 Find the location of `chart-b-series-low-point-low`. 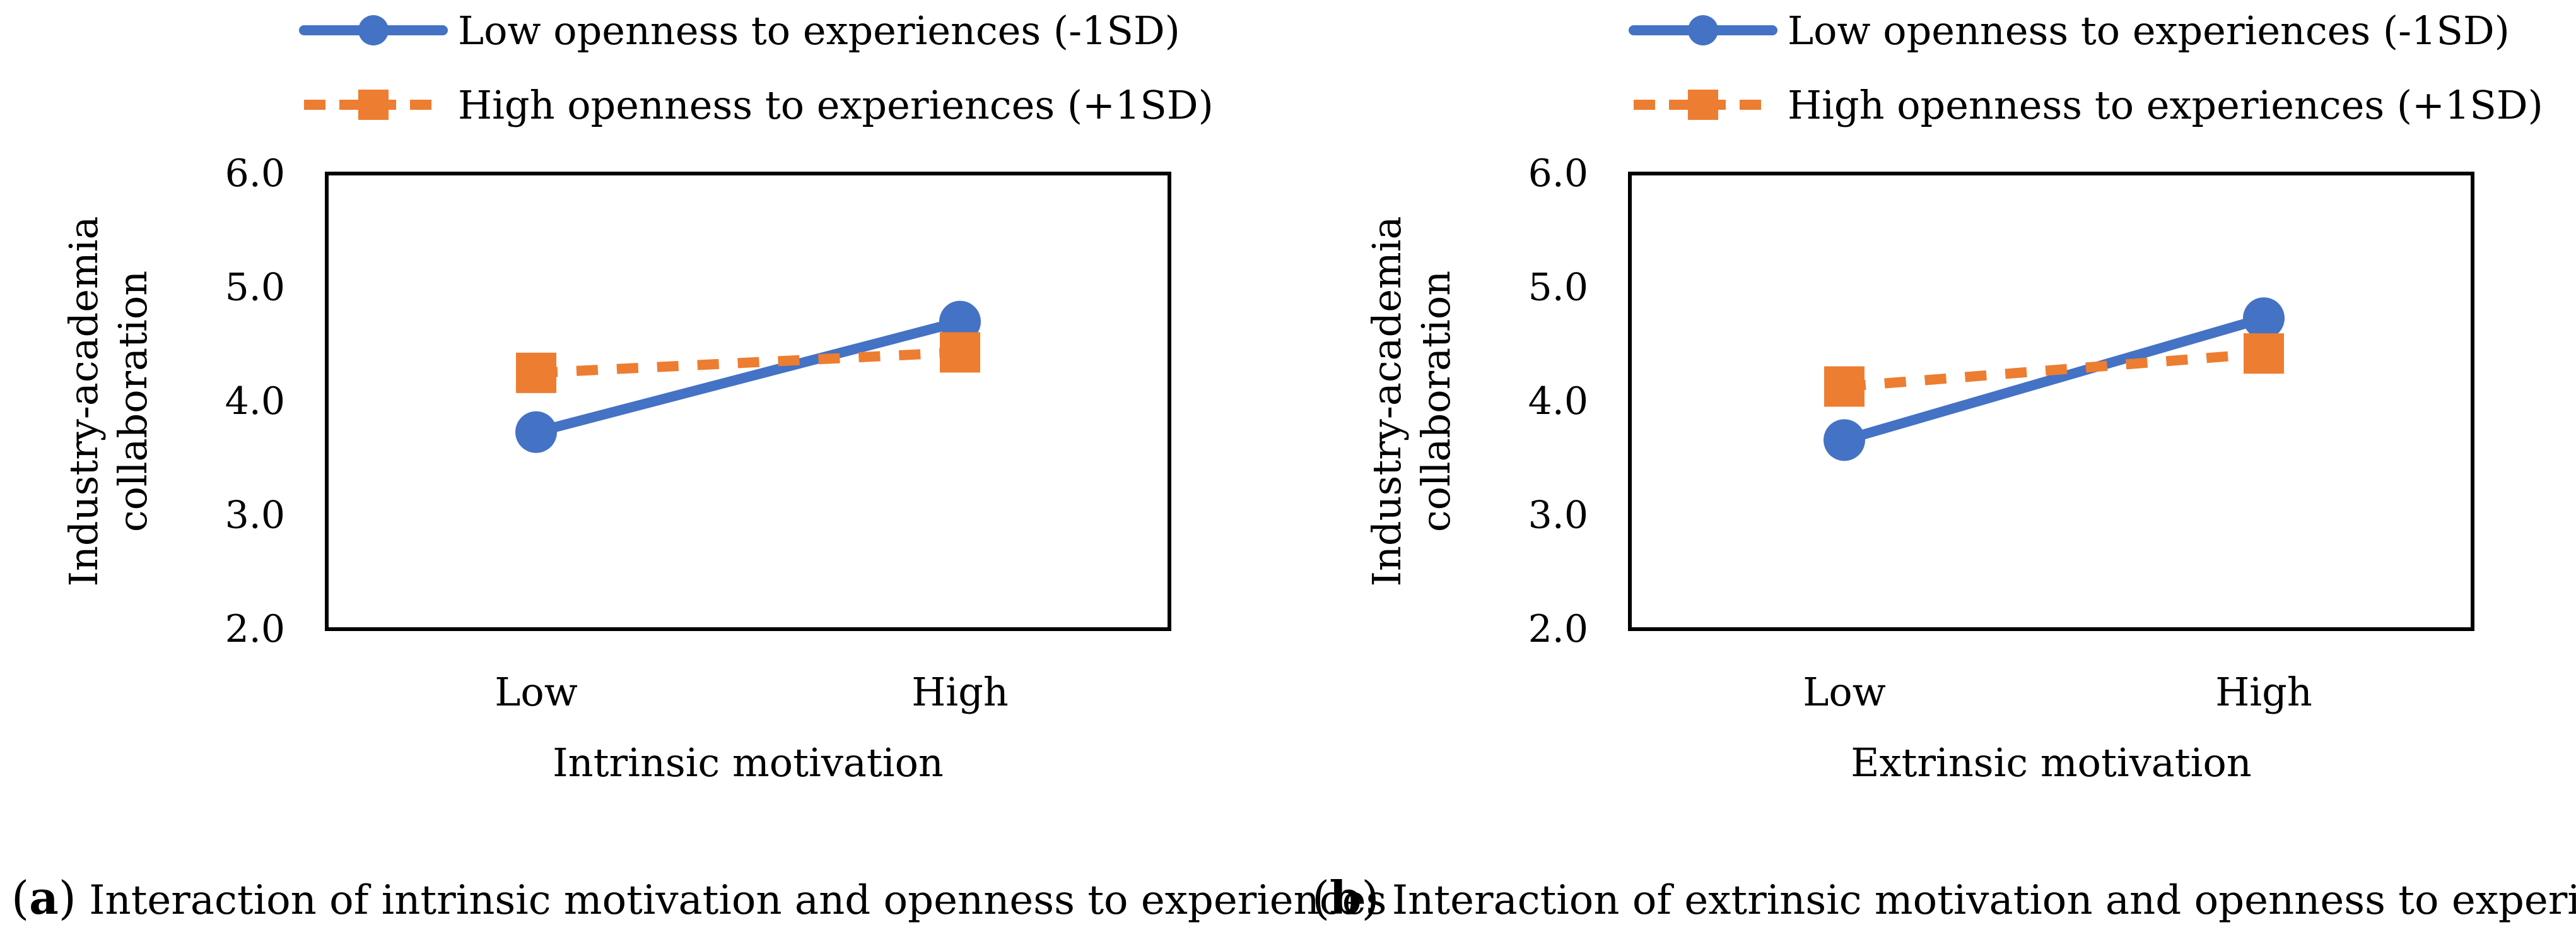

chart-b-series-low-point-low is located at coordinates (1844, 440).